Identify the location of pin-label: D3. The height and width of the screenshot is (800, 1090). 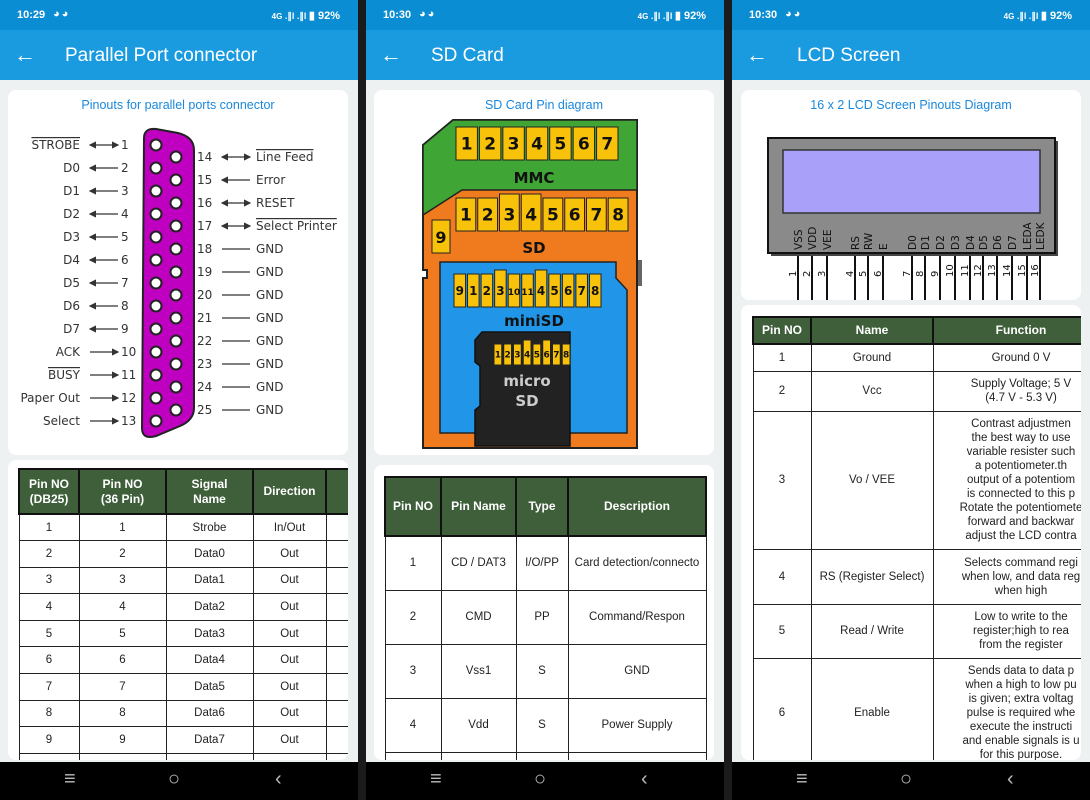
(71, 237).